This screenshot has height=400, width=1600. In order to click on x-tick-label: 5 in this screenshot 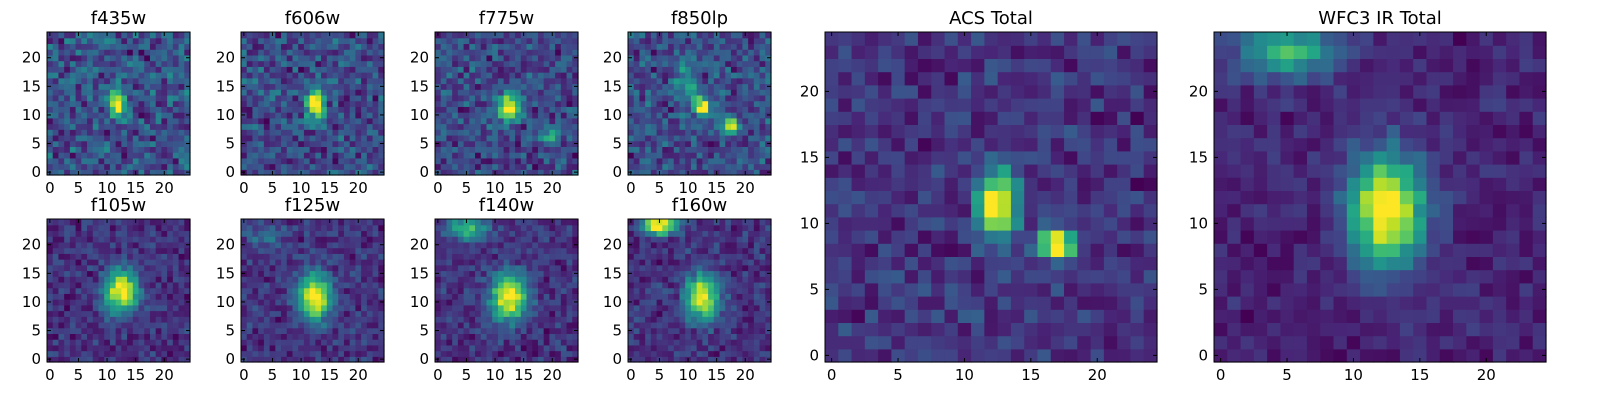, I will do `click(467, 375)`.